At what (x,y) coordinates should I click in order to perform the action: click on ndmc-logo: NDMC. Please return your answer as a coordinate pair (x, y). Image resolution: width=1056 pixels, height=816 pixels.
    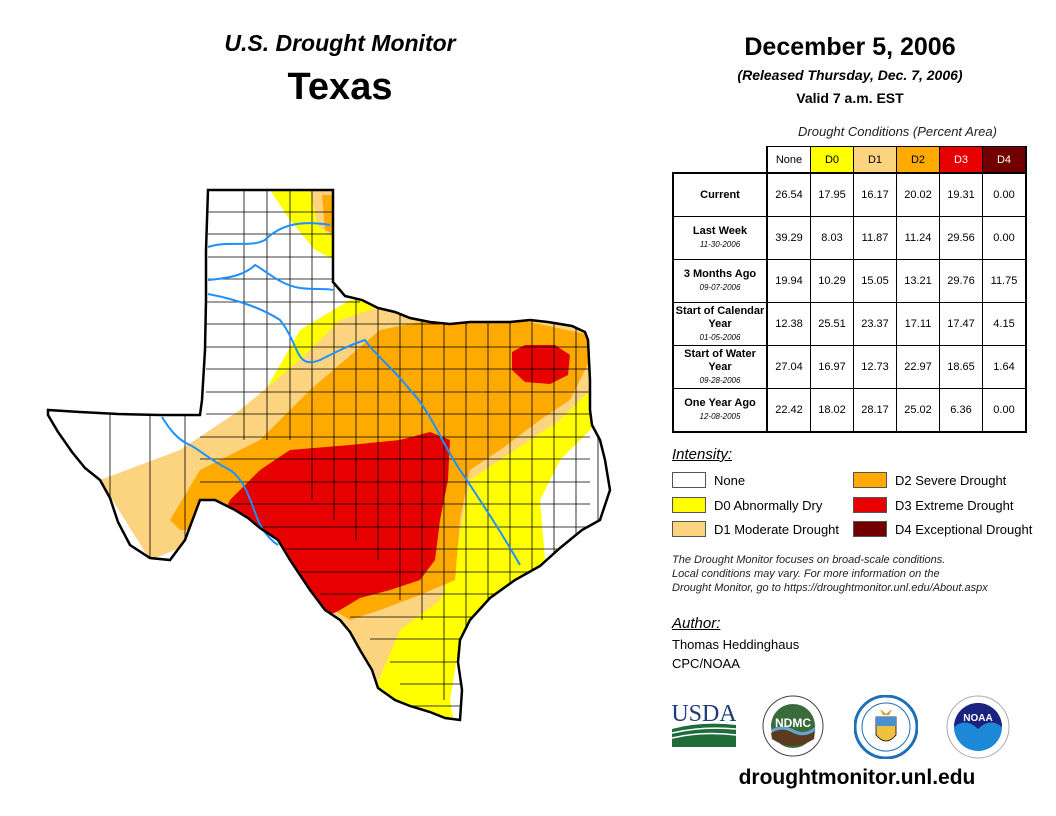
    Looking at the image, I should click on (793, 726).